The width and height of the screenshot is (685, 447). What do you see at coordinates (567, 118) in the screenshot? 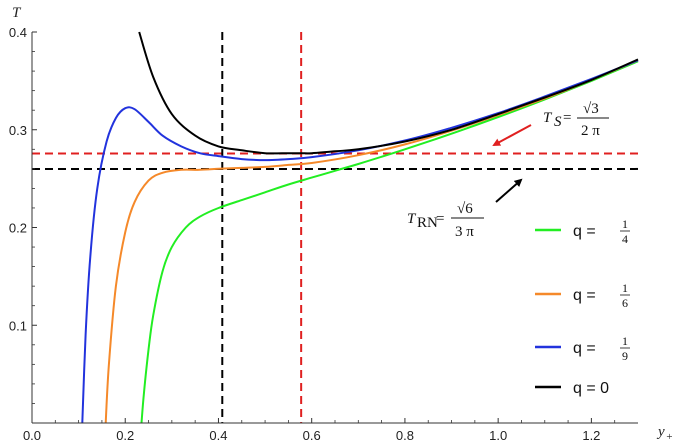
I see `ts-equals: =` at bounding box center [567, 118].